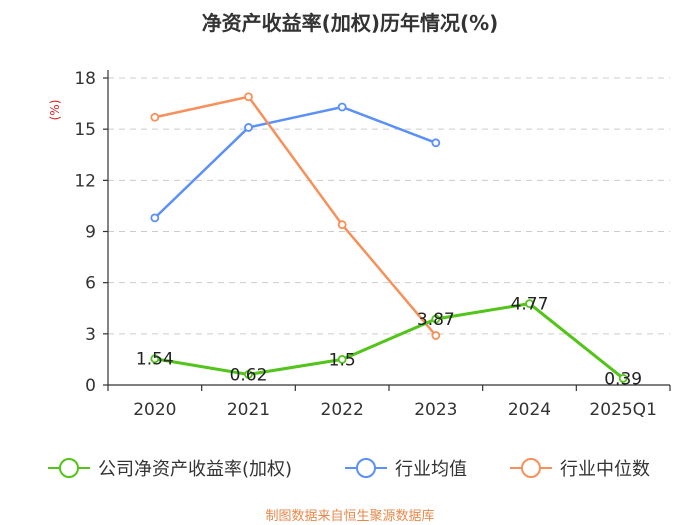  Describe the element at coordinates (85, 130) in the screenshot. I see `y-tick-label: 15` at that location.